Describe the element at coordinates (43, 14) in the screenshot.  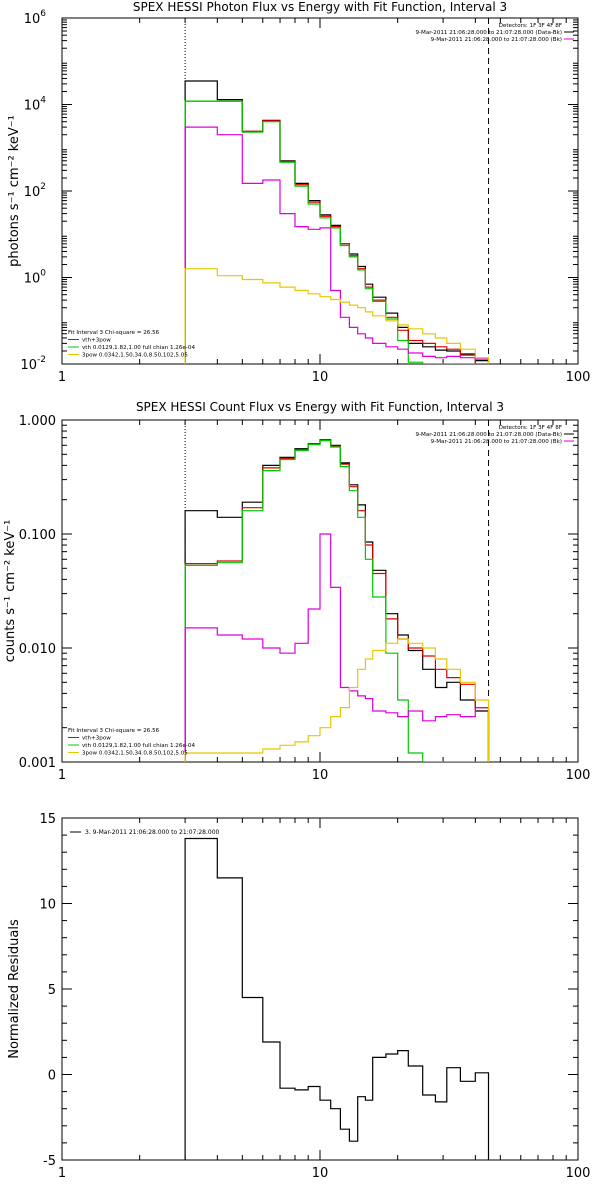
I see `y-tick-exponent: 6` at that location.